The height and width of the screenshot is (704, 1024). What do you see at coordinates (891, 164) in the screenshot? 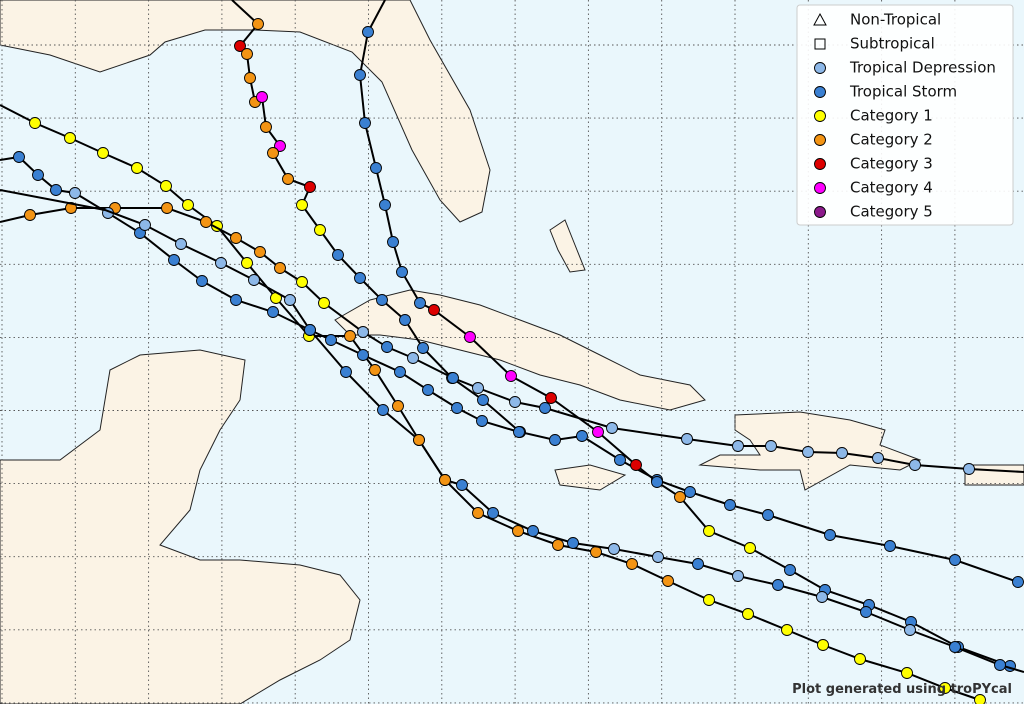
I see `legend-label: Category 3` at bounding box center [891, 164].